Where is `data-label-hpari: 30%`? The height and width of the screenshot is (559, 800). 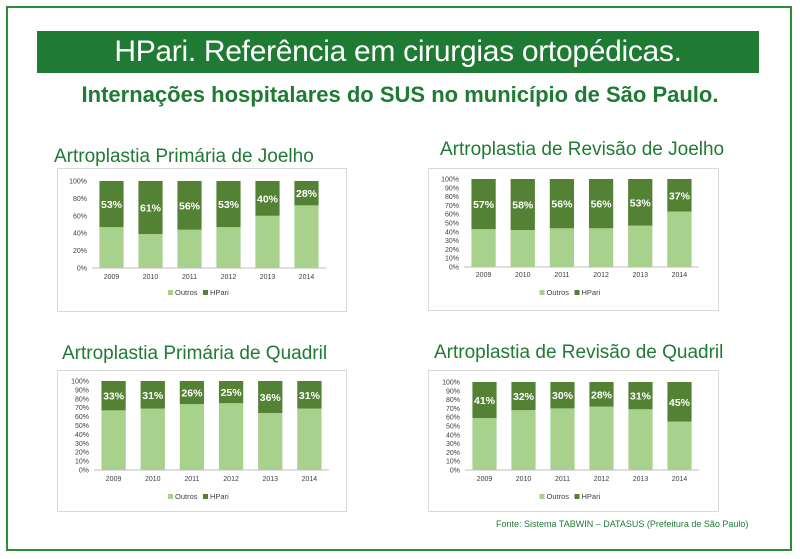 data-label-hpari: 30% is located at coordinates (563, 396).